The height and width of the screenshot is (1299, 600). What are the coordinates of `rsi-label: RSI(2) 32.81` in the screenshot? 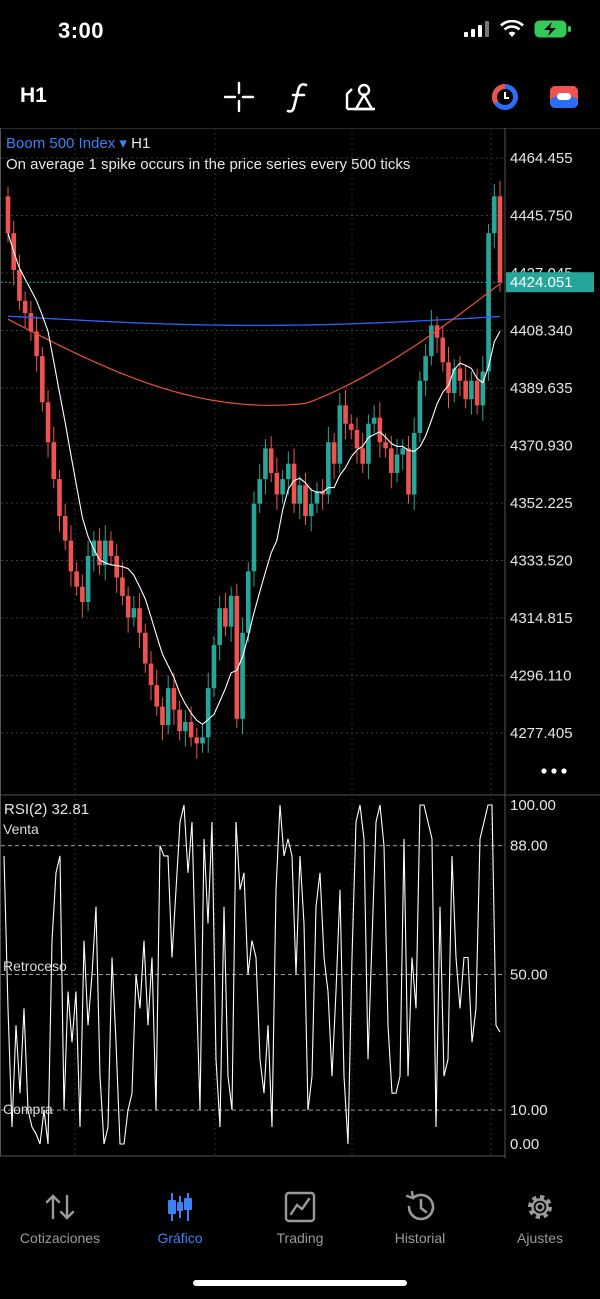 It's located at (47, 809).